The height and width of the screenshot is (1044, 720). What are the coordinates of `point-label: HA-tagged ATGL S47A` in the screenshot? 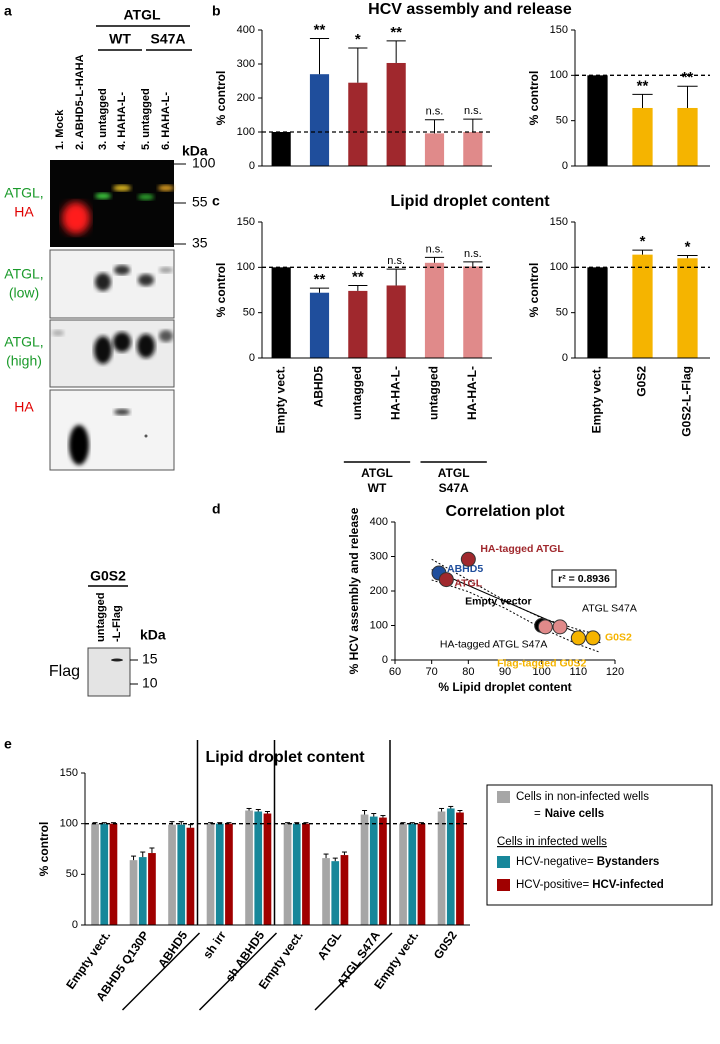 It's located at (493, 645).